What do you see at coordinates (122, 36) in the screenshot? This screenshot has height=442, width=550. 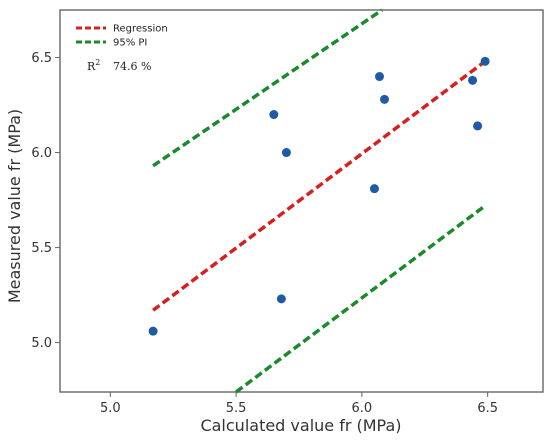 I see `legend: Regression 95% PI` at bounding box center [122, 36].